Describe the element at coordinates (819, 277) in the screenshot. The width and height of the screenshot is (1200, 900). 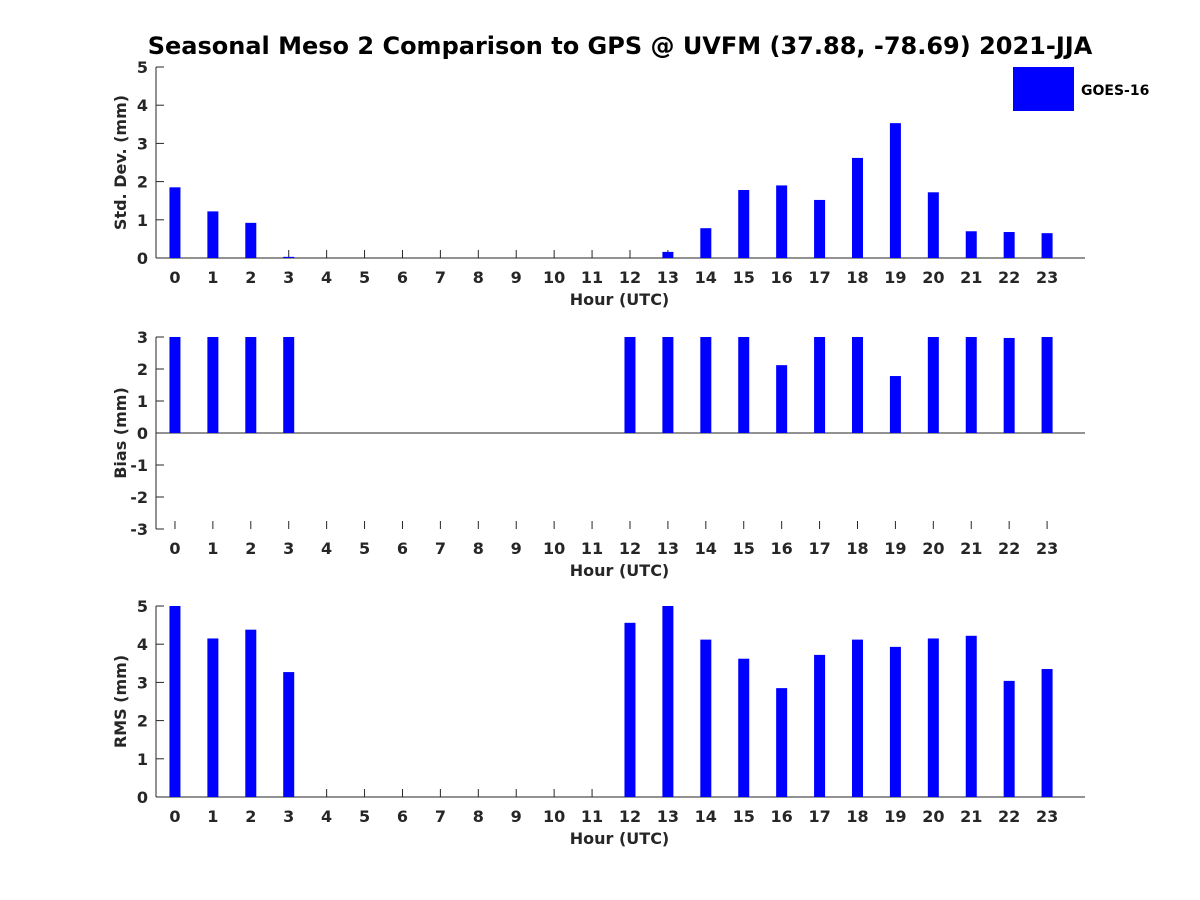
I see `x-tick-label: 17` at that location.